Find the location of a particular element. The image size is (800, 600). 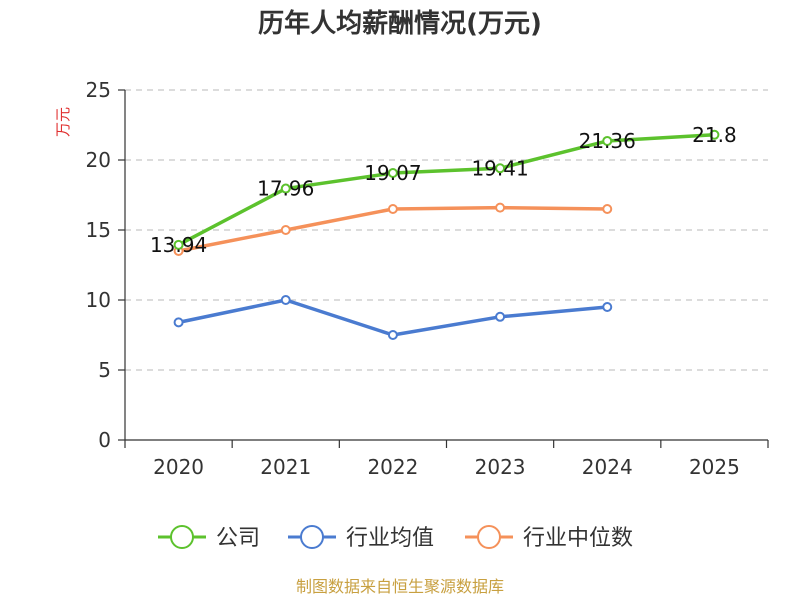

y-tick-label-5: 5 is located at coordinates (104, 370).